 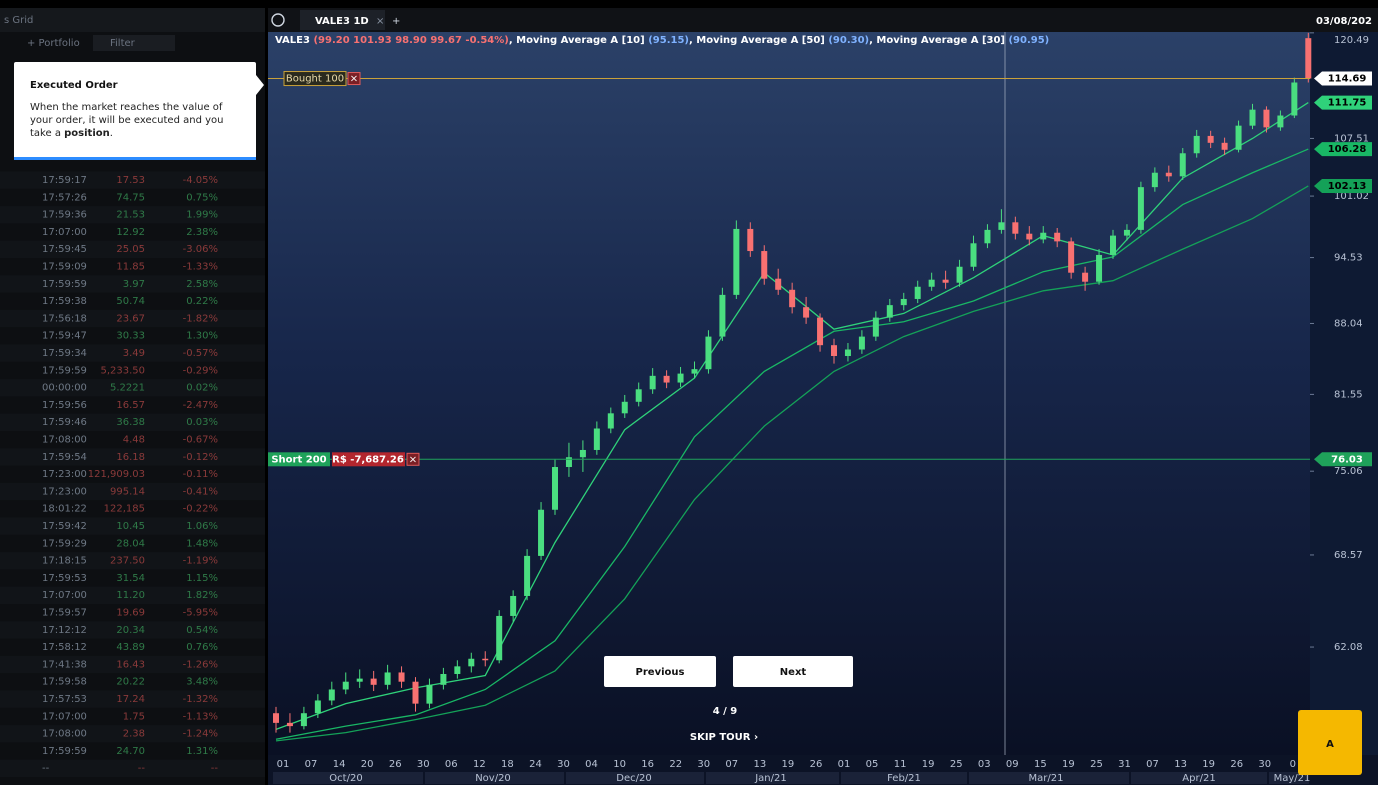 What do you see at coordinates (1344, 21) in the screenshot?
I see `date: 03/08/202` at bounding box center [1344, 21].